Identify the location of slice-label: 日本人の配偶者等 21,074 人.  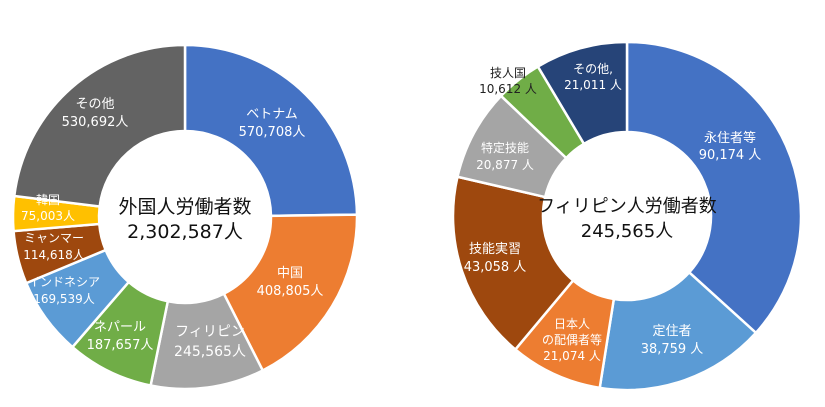
(572, 340).